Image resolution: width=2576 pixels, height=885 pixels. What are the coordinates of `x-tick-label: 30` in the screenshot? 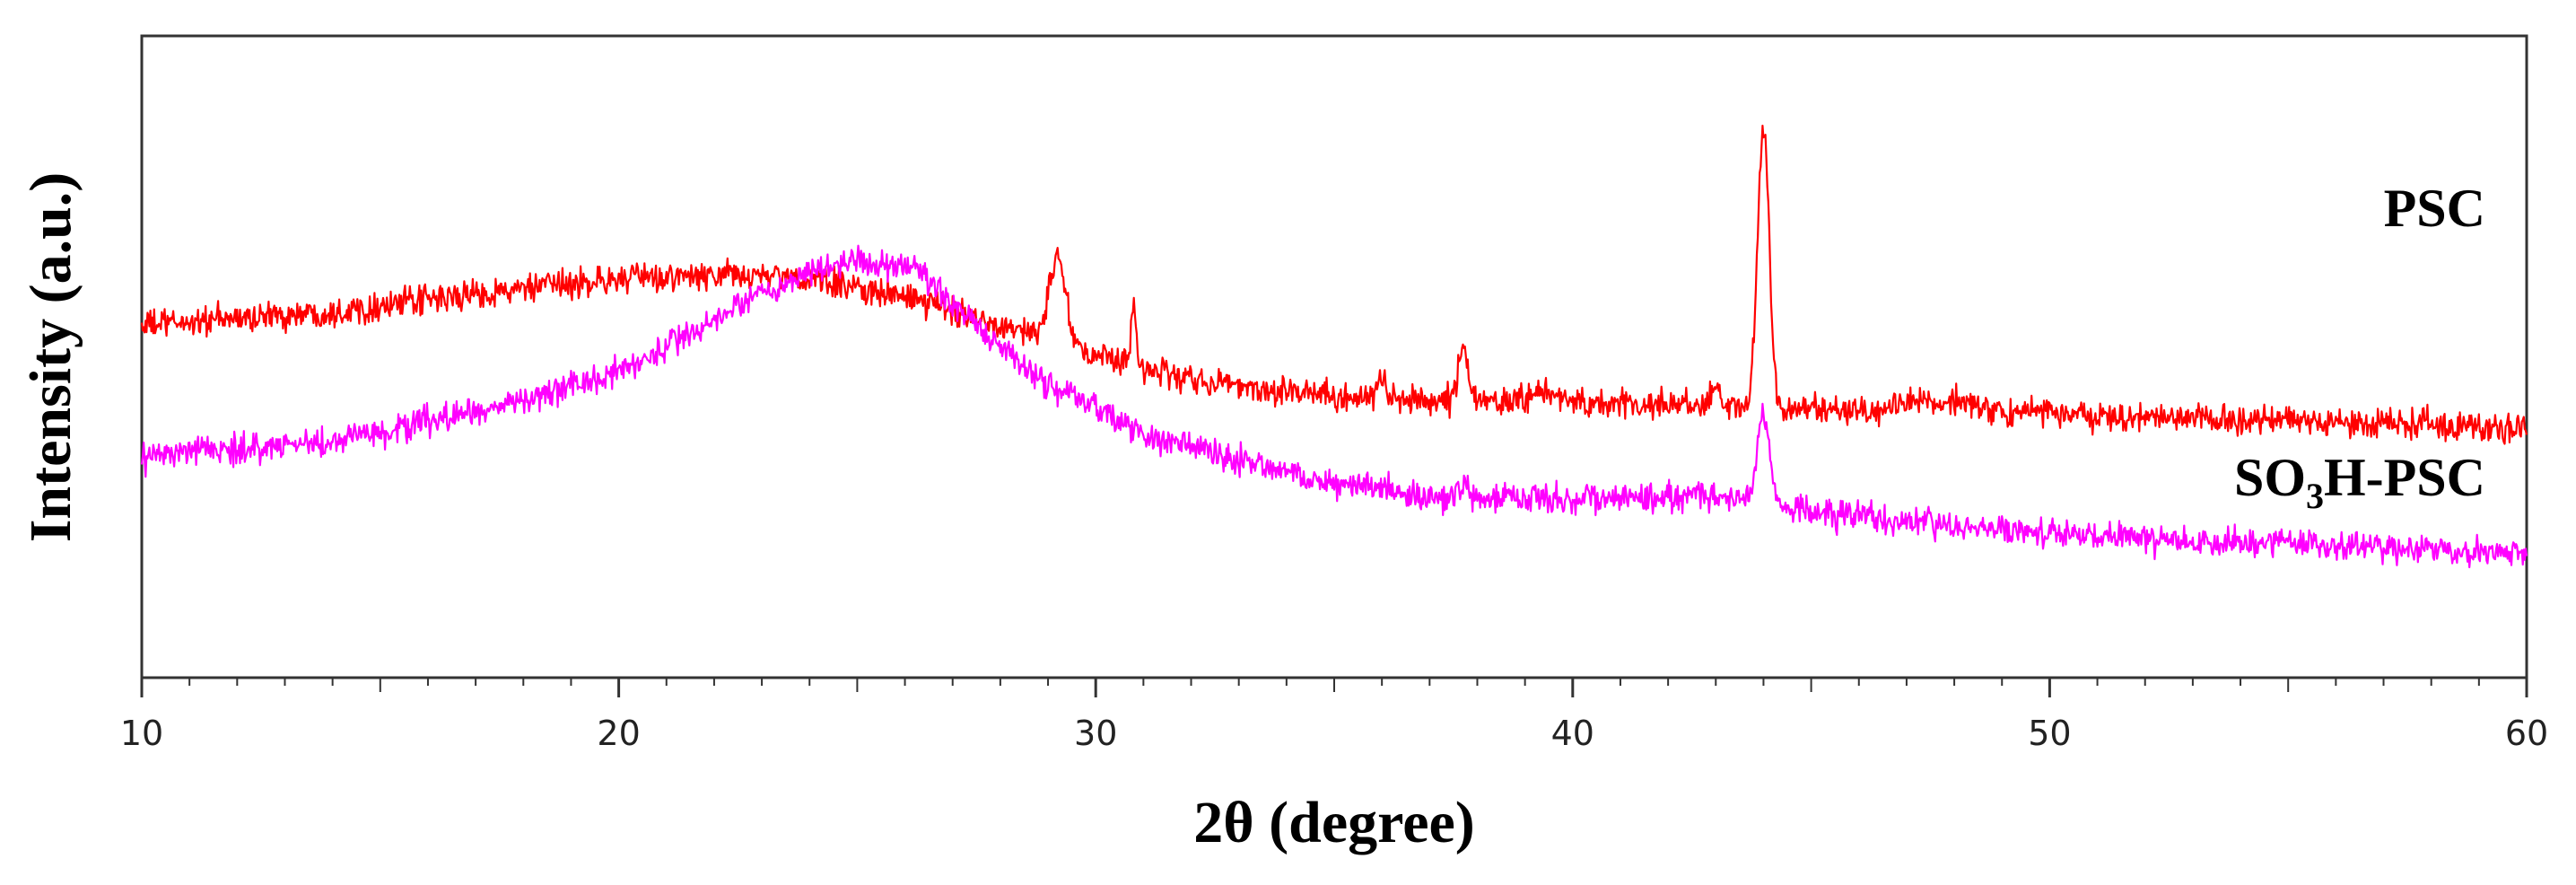 It's located at (1095, 733).